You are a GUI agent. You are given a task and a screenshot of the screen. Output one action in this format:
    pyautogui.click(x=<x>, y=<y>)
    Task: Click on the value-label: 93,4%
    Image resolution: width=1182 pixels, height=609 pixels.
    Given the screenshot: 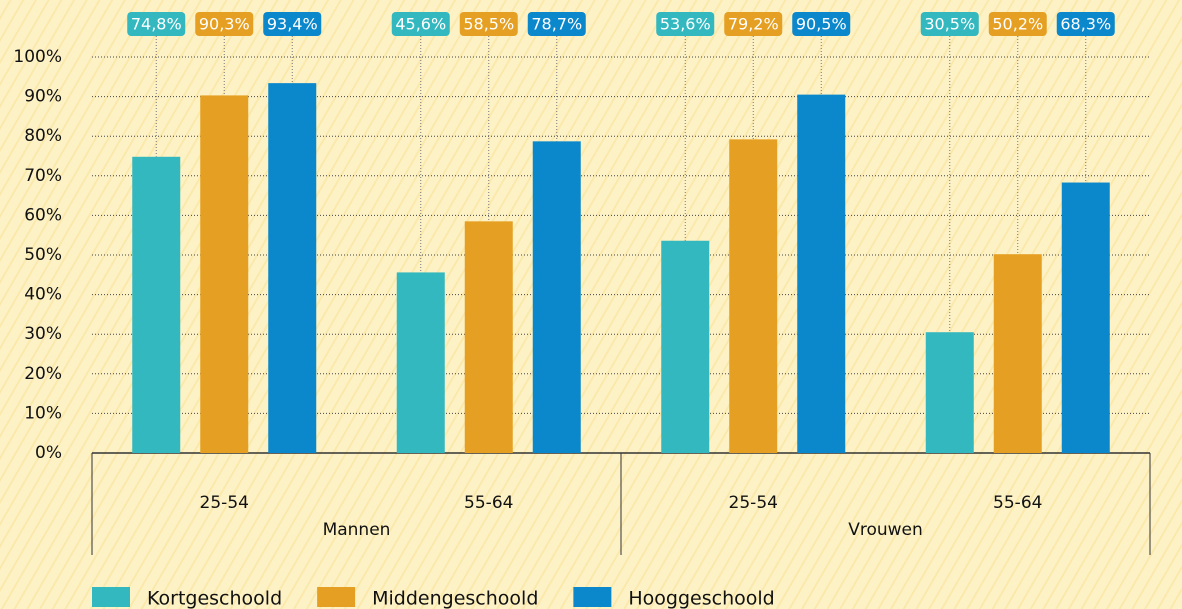 What is the action you would take?
    pyautogui.click(x=292, y=24)
    